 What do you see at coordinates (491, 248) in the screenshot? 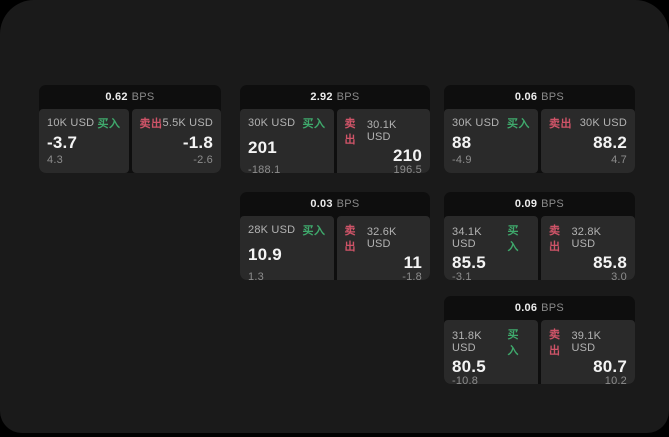
I see `buy-panel: 34.1K USD 买入 85.5 -3.1` at bounding box center [491, 248].